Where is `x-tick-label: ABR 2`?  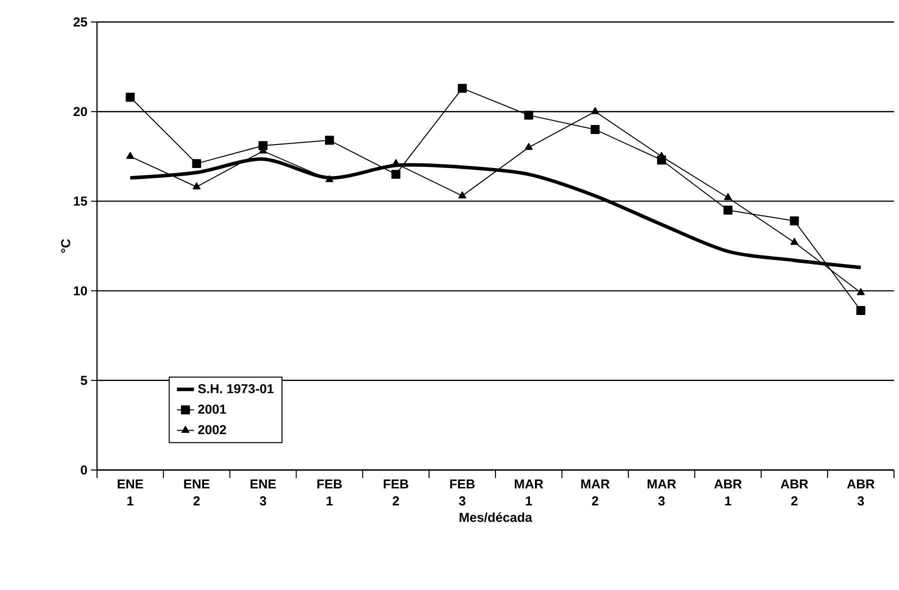 x-tick-label: ABR 2 is located at coordinates (794, 493).